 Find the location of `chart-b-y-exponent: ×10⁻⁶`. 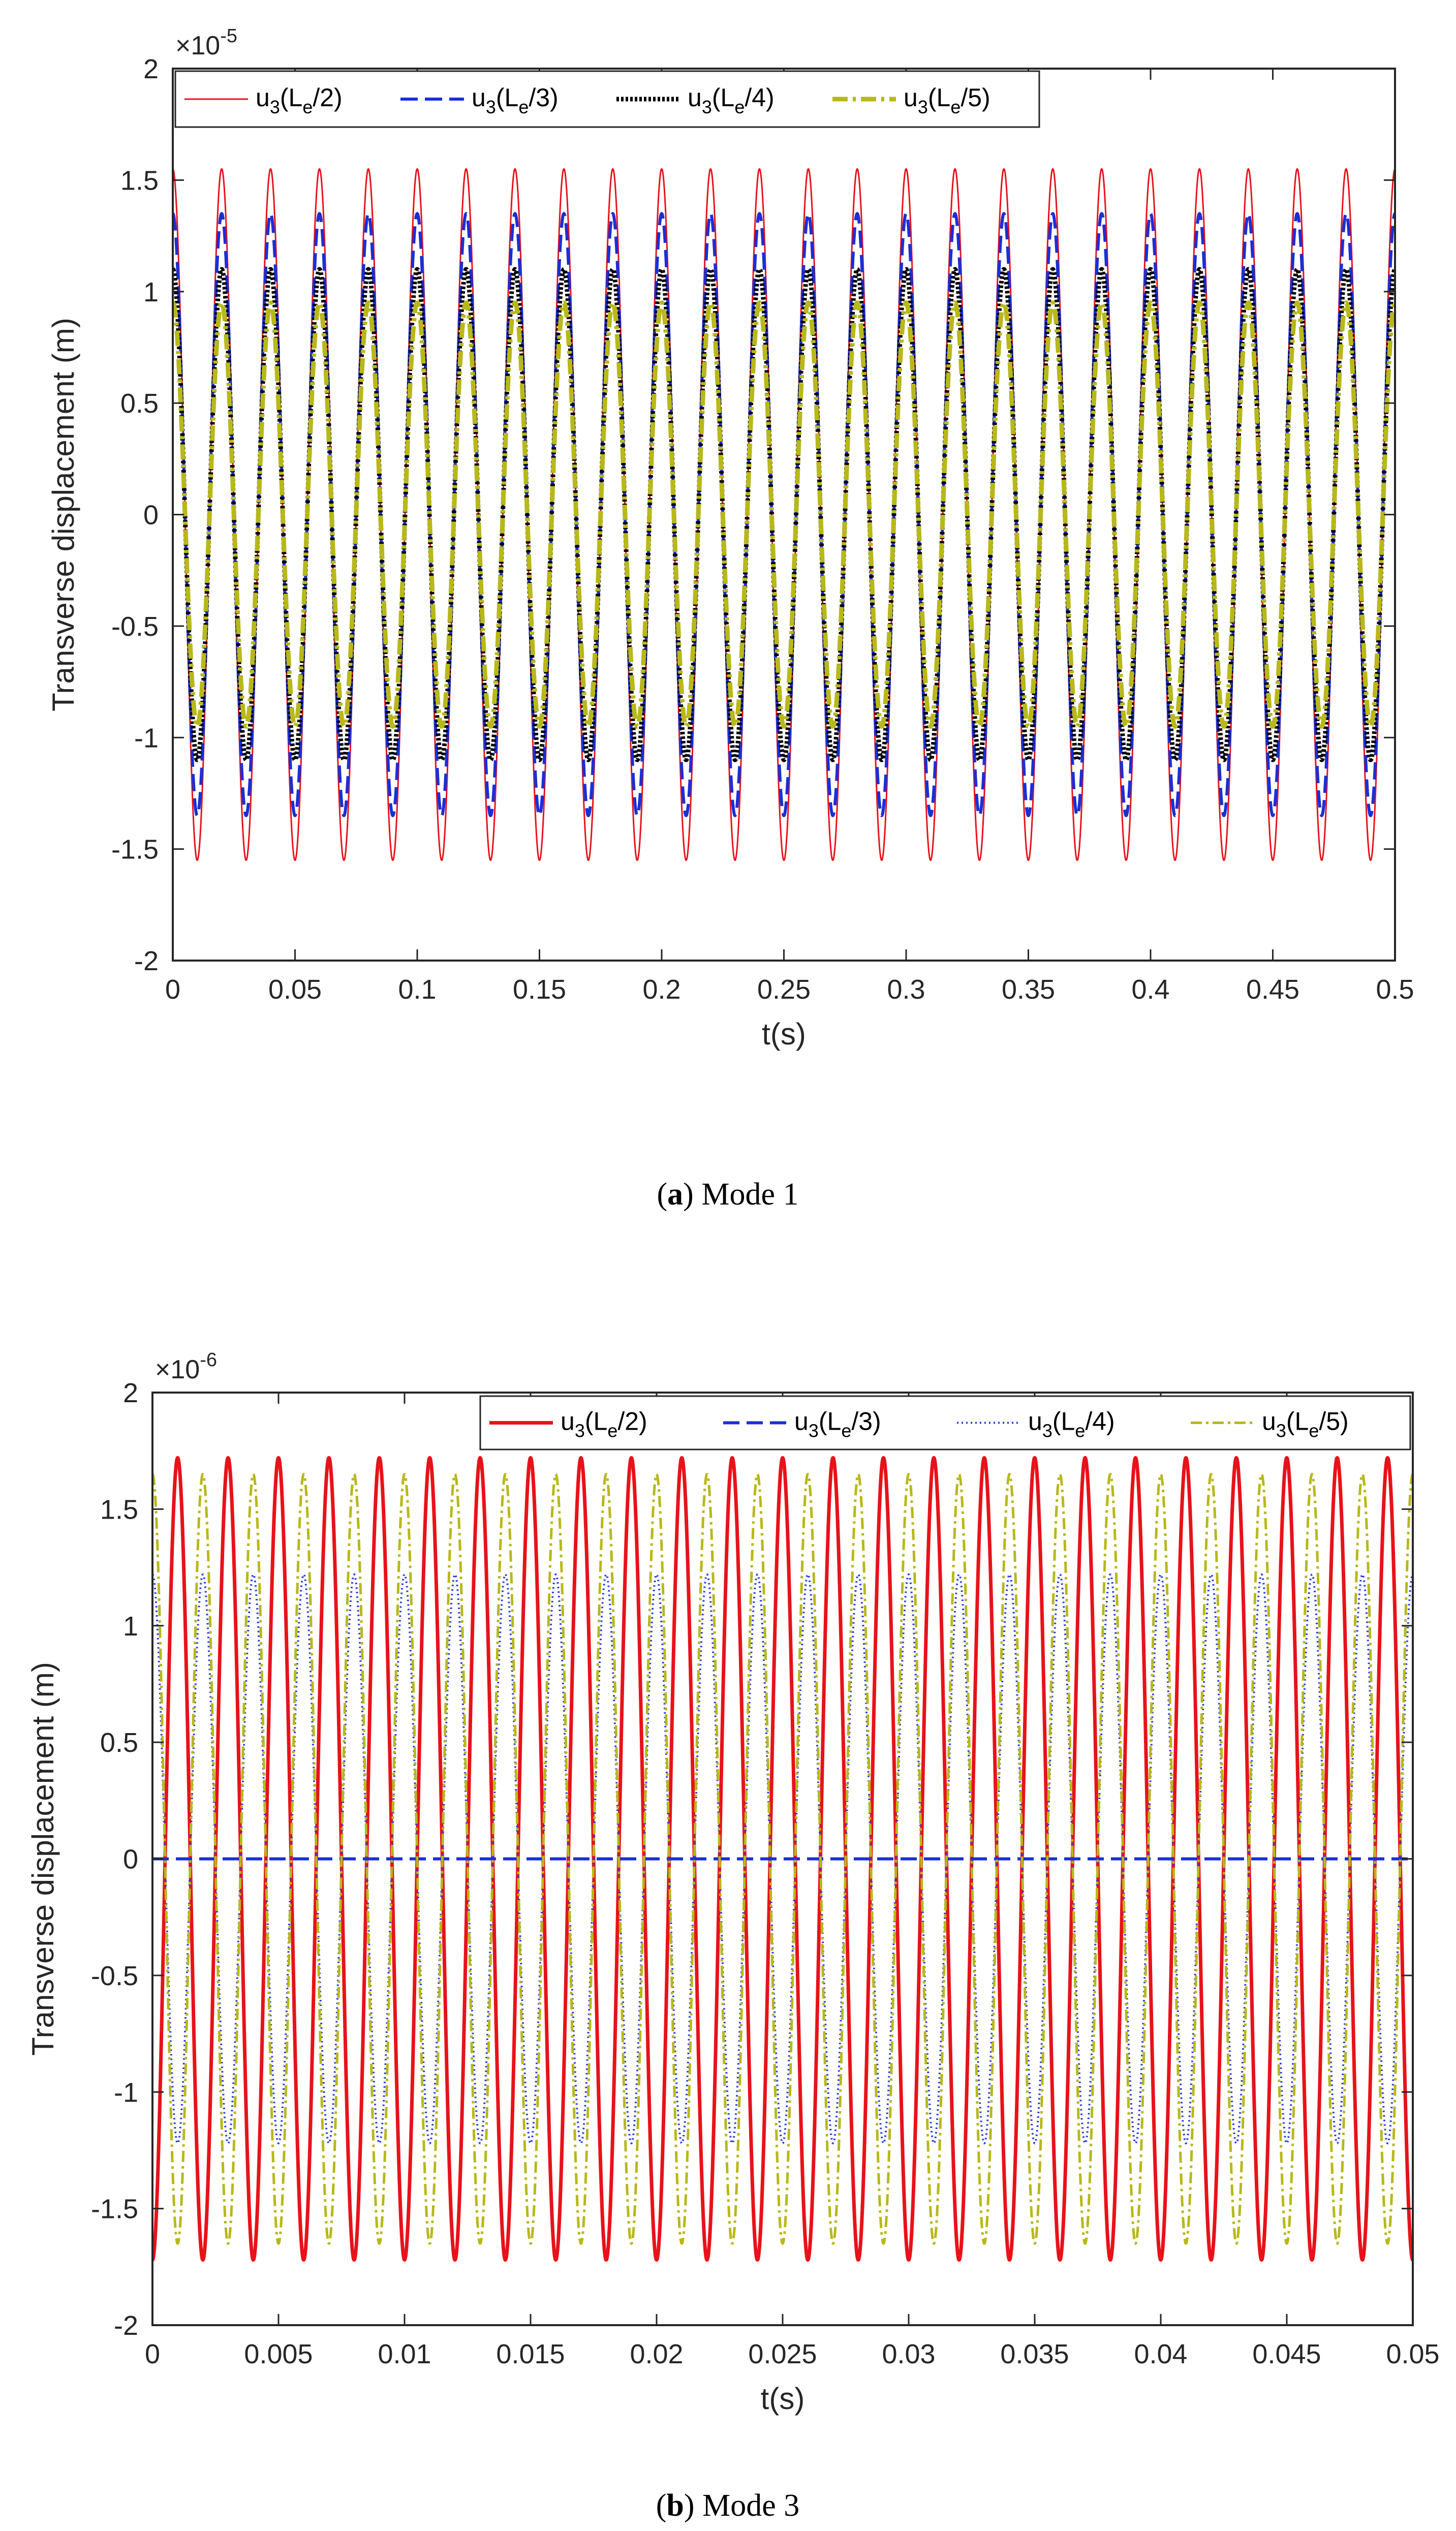

chart-b-y-exponent: ×10⁻⁶ is located at coordinates (186, 1366).